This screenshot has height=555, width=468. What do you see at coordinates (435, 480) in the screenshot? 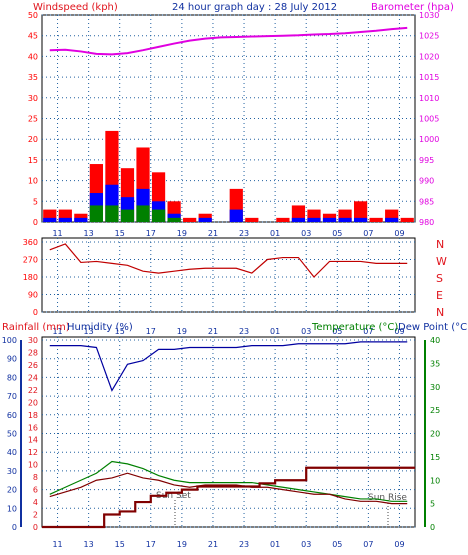
I see `temp-tick-label: 10` at bounding box center [435, 480].